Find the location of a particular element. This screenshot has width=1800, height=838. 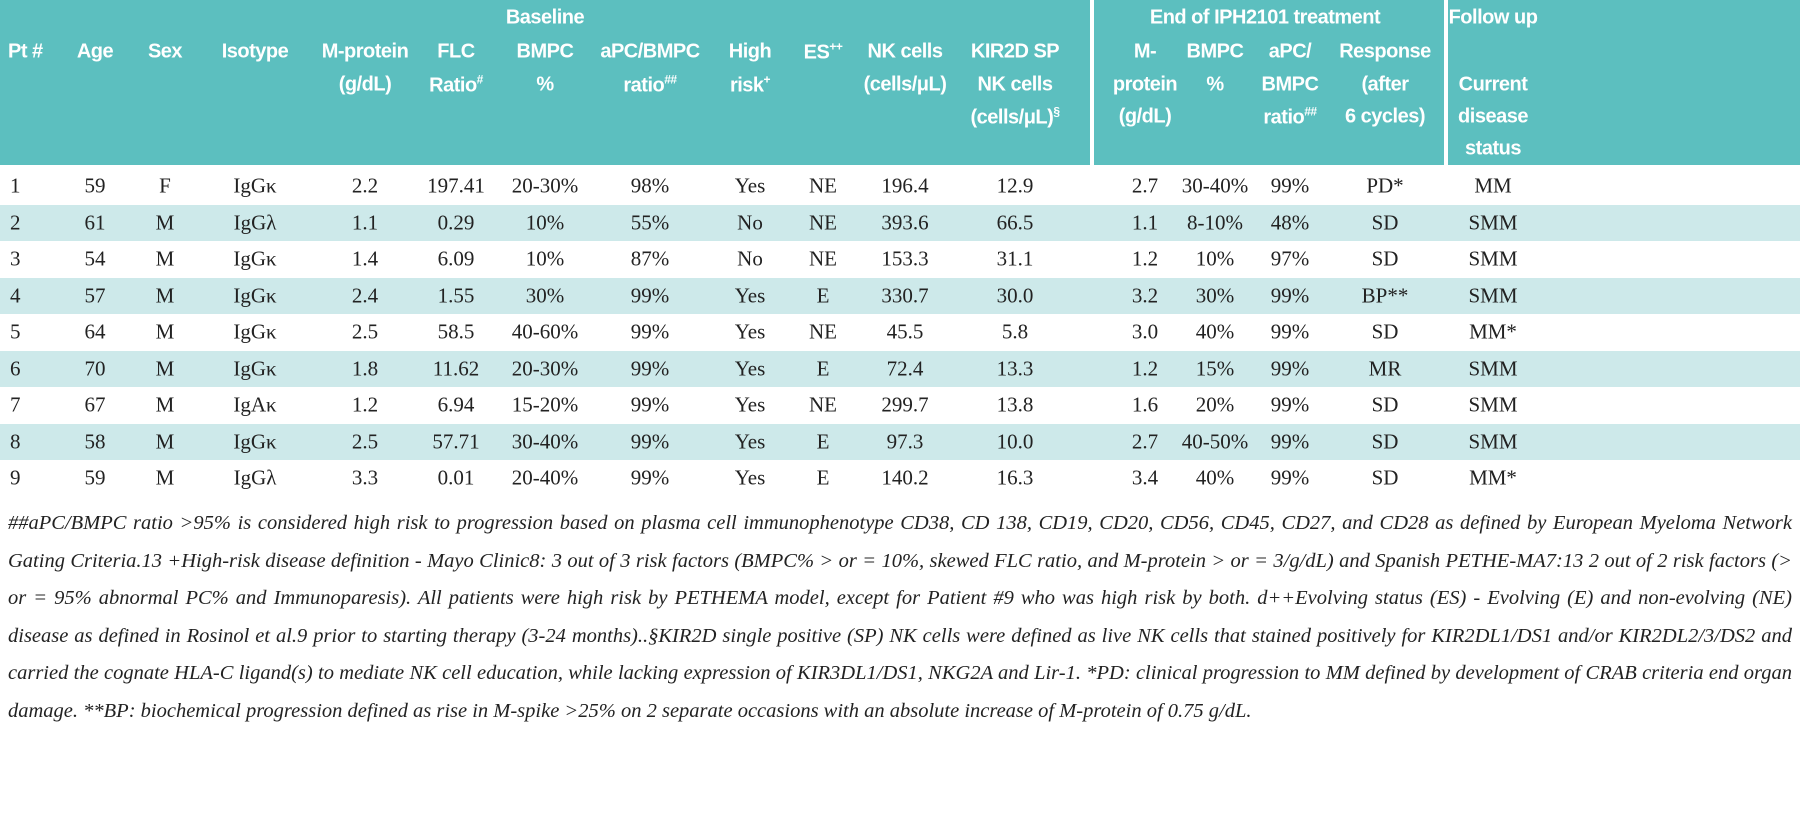

table-cell: 0.01 is located at coordinates (456, 477).